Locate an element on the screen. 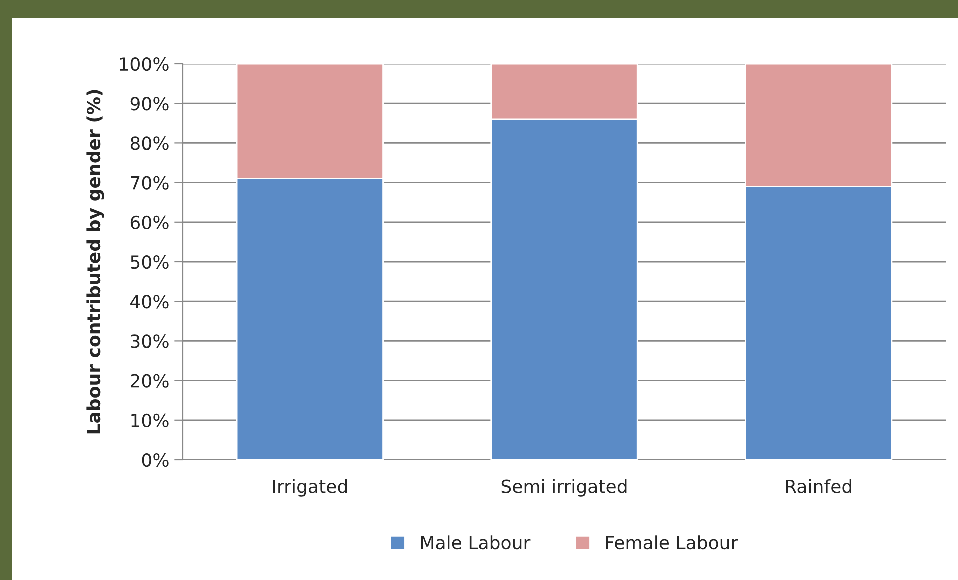  y-tick-label: 10% is located at coordinates (150, 421).